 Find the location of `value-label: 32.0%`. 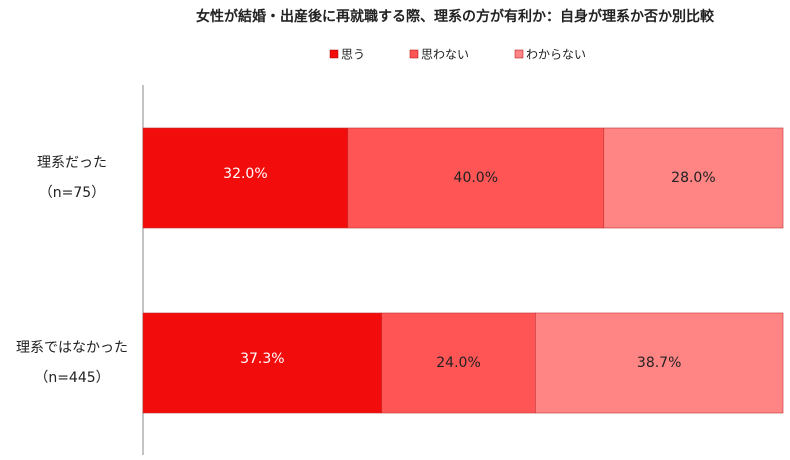

value-label: 32.0% is located at coordinates (245, 174).